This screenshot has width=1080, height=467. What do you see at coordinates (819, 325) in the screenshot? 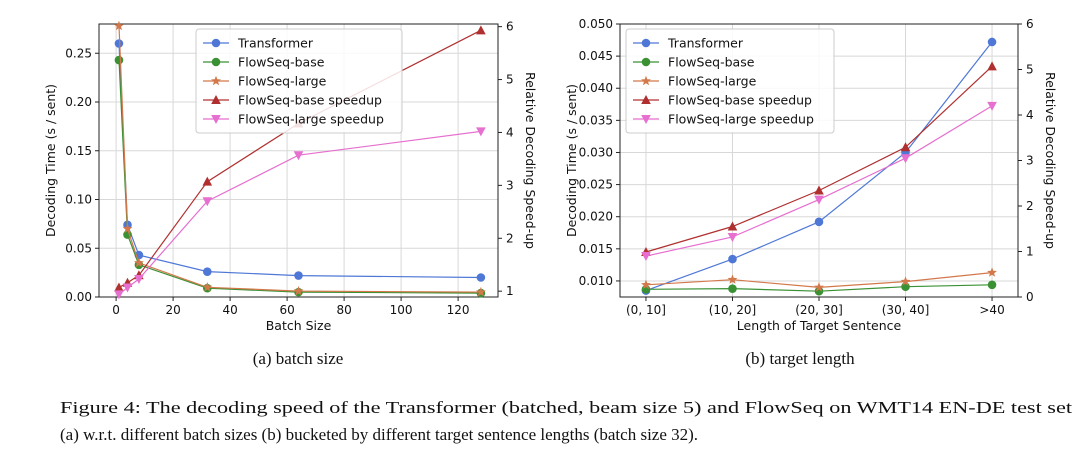
I see `x-axis-label-b: Length of Target Sentence` at bounding box center [819, 325].